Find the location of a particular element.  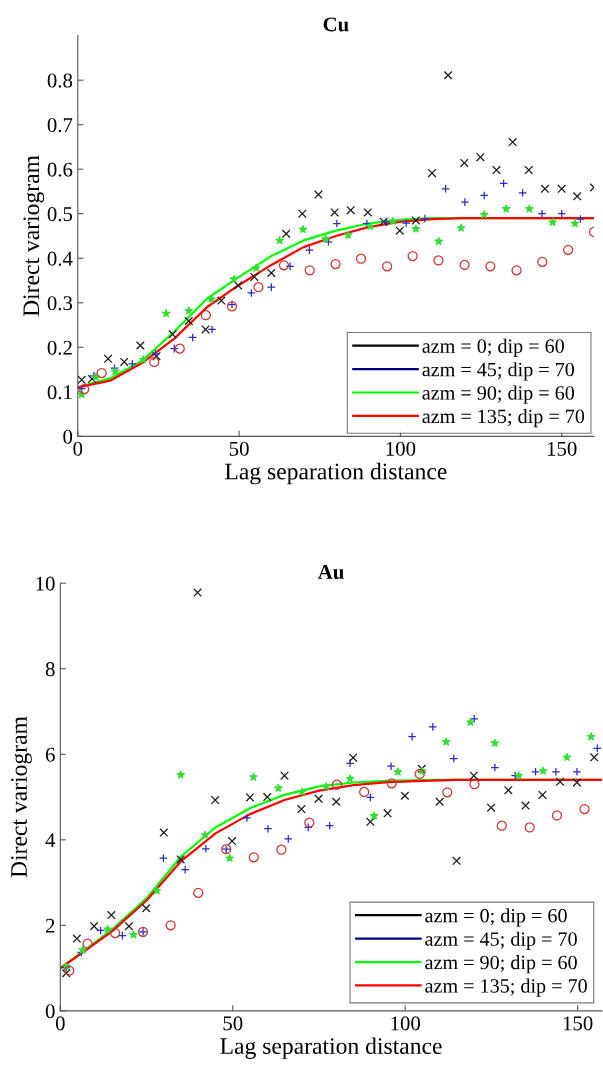

y-tick-label: 6 is located at coordinates (50, 754).